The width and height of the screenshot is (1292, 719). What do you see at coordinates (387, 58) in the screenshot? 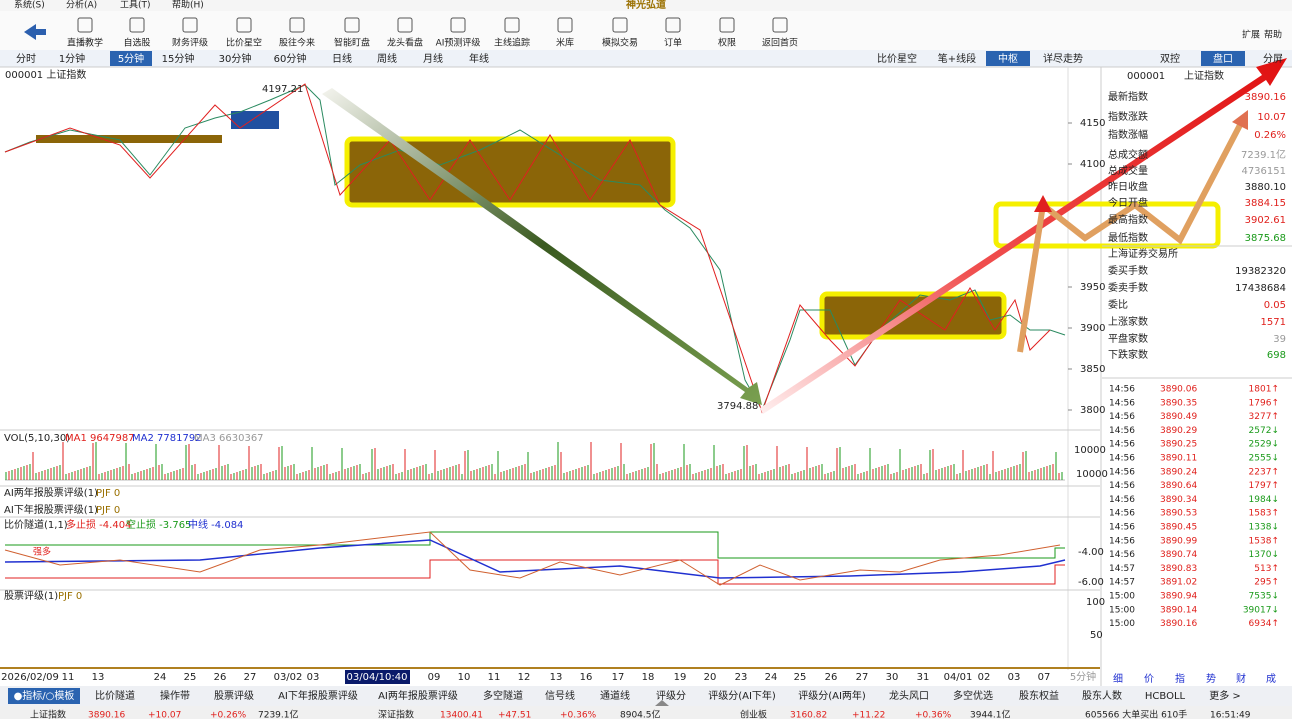
I see `period-tab: 周线` at bounding box center [387, 58].